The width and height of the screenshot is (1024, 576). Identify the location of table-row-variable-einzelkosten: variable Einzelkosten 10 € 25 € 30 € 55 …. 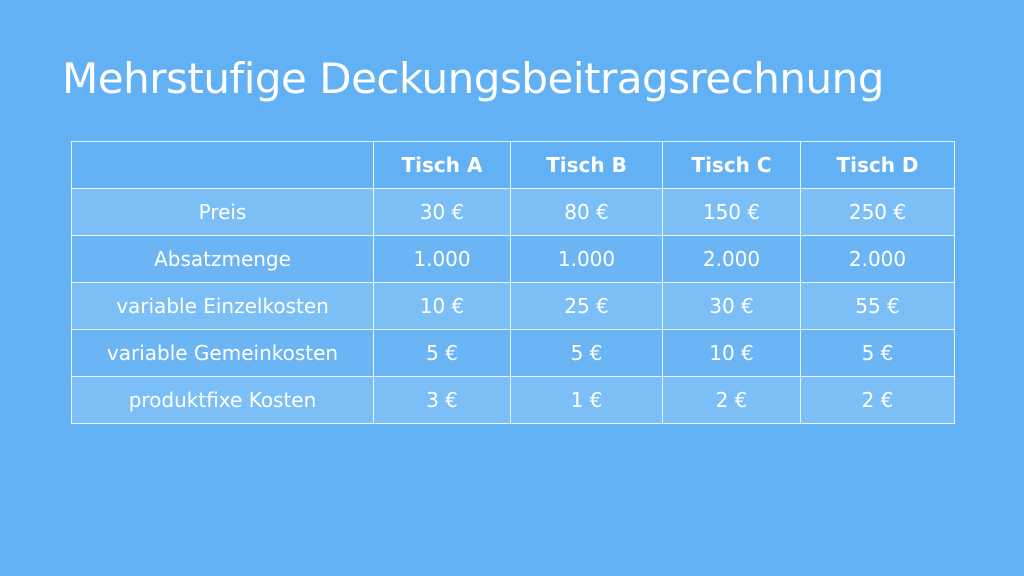
(513, 306).